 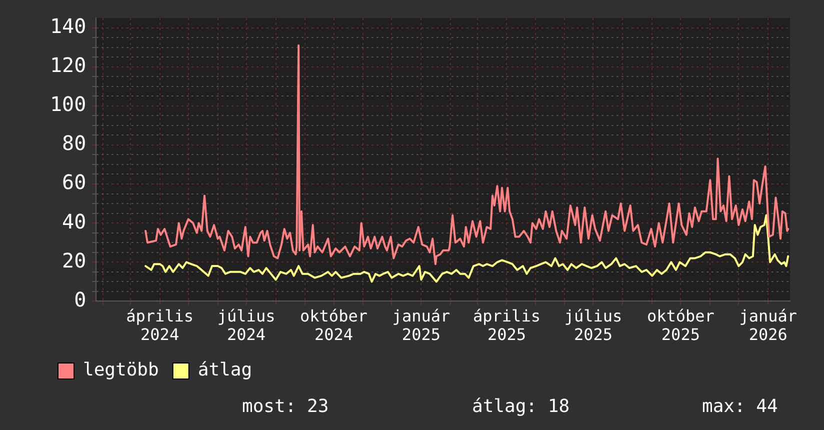 I want to click on x-tick-label: július 2024, so click(x=246, y=325).